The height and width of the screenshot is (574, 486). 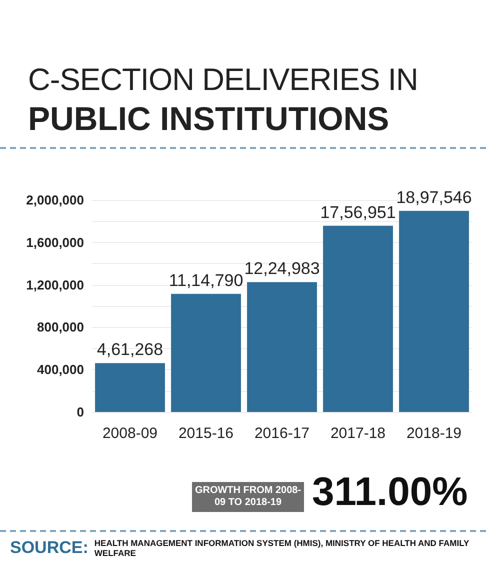 What do you see at coordinates (390, 492) in the screenshot?
I see `text: 311.00%` at bounding box center [390, 492].